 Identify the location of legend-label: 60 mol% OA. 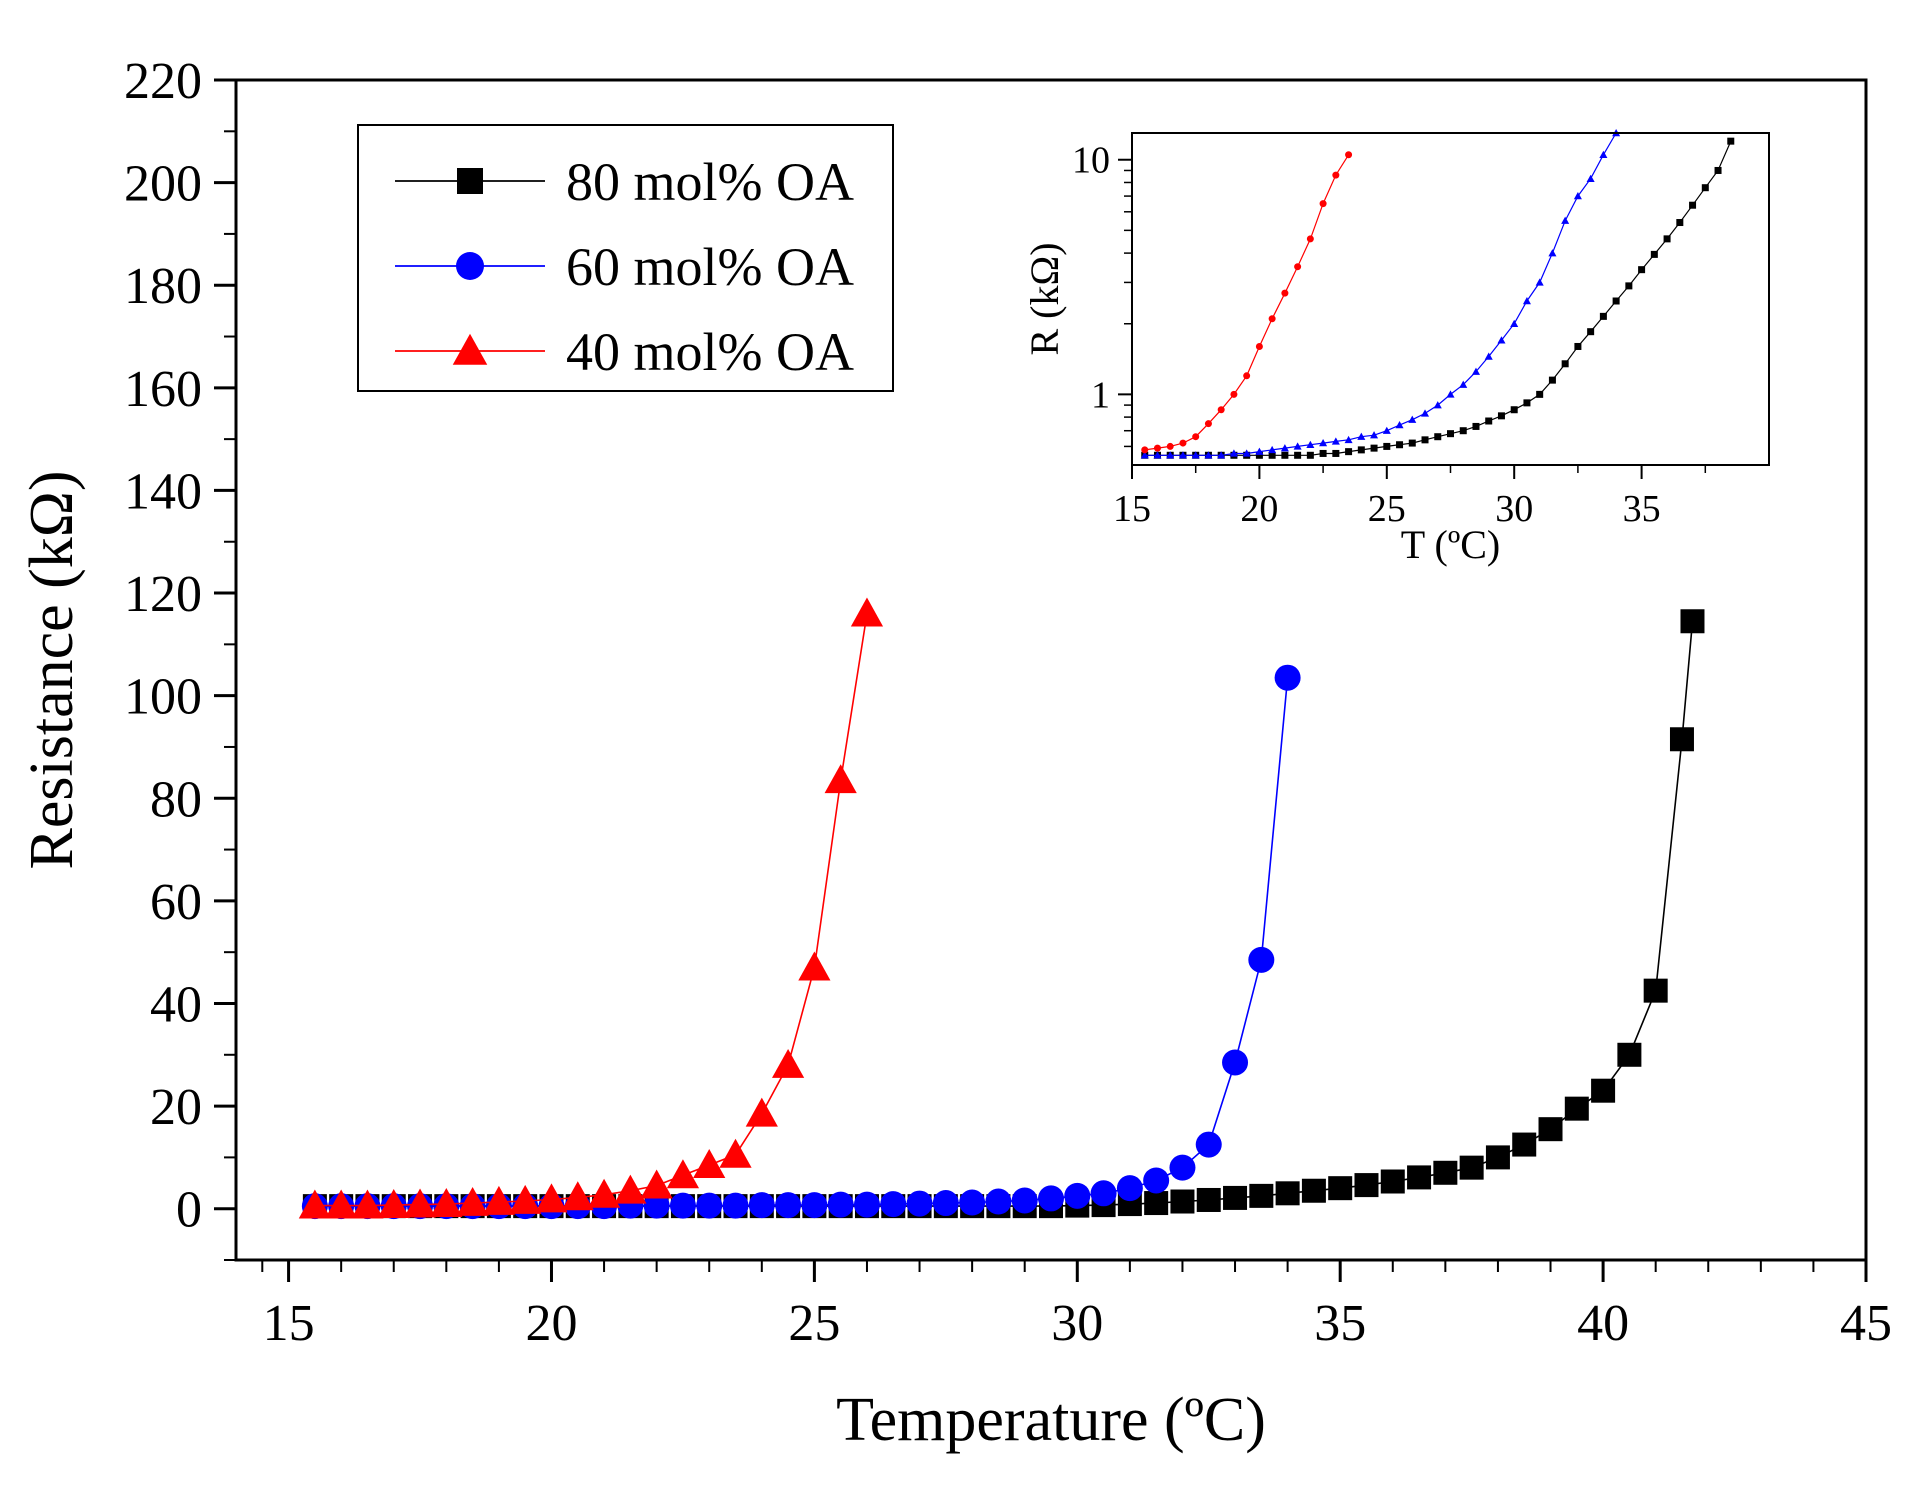
(710, 267).